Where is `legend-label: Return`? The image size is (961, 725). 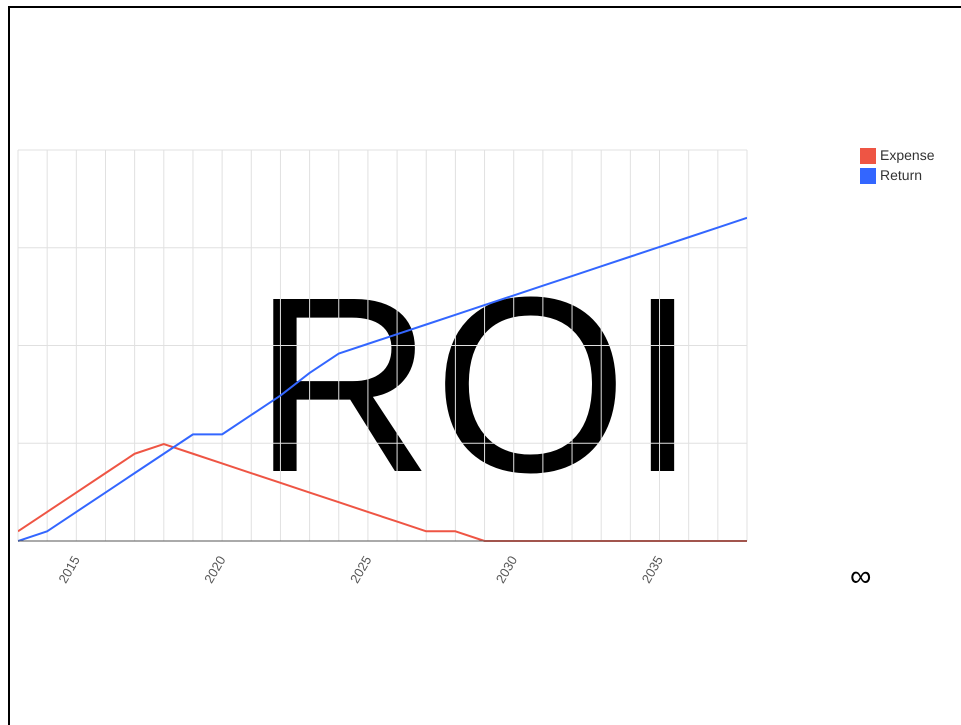 legend-label: Return is located at coordinates (901, 175).